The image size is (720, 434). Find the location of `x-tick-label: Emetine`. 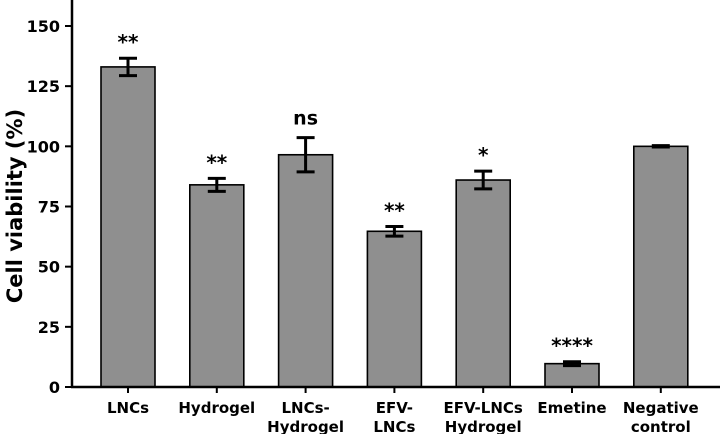

x-tick-label: Emetine is located at coordinates (571, 408).